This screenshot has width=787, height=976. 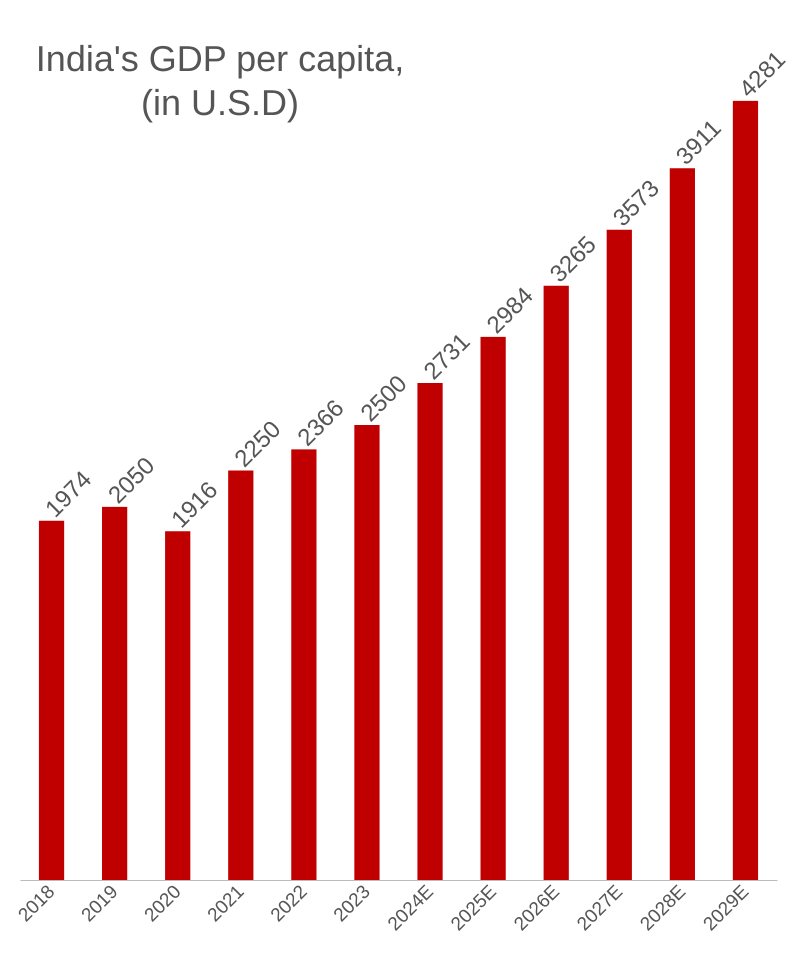 What do you see at coordinates (220, 80) in the screenshot?
I see `chart-title: India's GDP per capita, (in U.S.D)` at bounding box center [220, 80].